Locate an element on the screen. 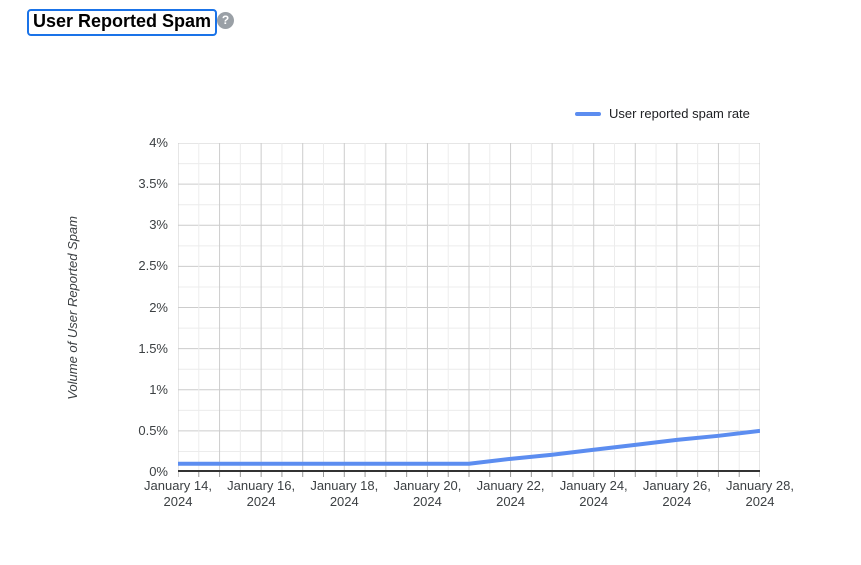 Image resolution: width=861 pixels, height=565 pixels. x-tick-label: January 24, 2024 is located at coordinates (593, 493).